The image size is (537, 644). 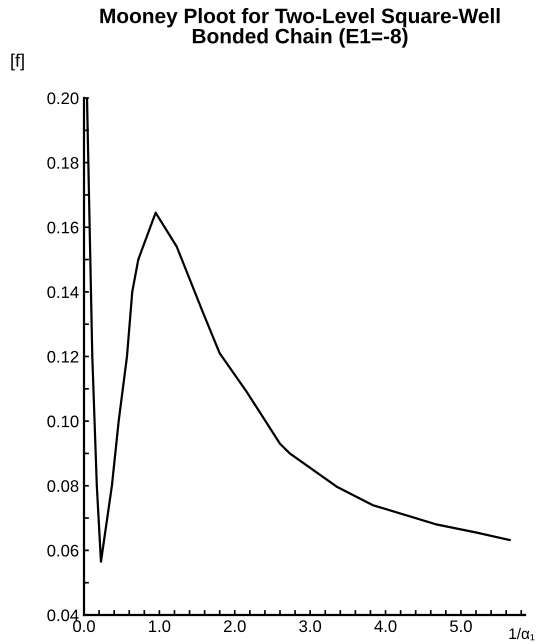 I want to click on y-tick-label: 0.20, so click(x=62, y=98).